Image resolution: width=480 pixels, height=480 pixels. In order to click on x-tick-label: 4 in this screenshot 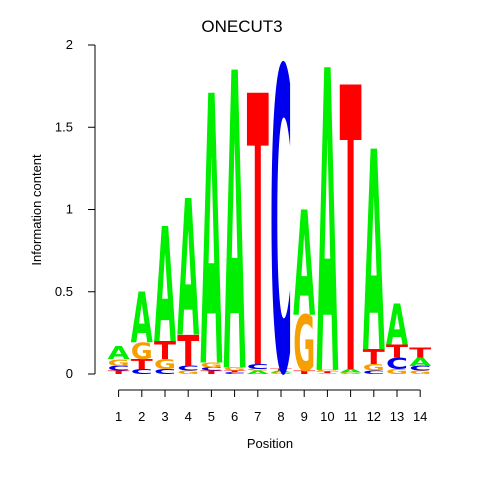, I will do `click(188, 416)`.